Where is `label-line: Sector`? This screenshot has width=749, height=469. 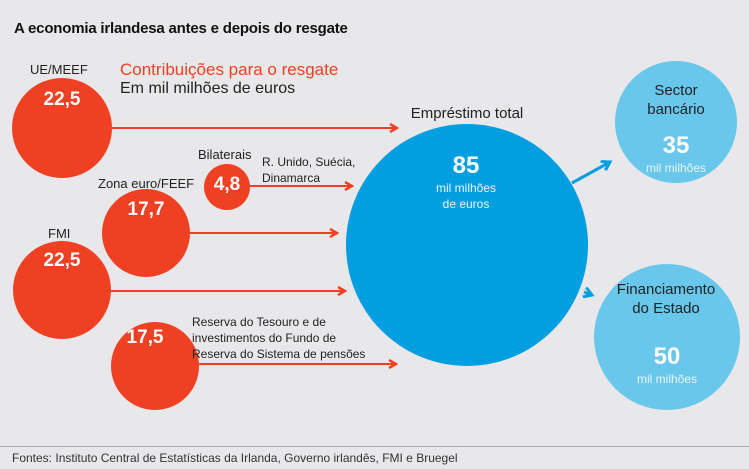 label-line: Sector is located at coordinates (676, 90).